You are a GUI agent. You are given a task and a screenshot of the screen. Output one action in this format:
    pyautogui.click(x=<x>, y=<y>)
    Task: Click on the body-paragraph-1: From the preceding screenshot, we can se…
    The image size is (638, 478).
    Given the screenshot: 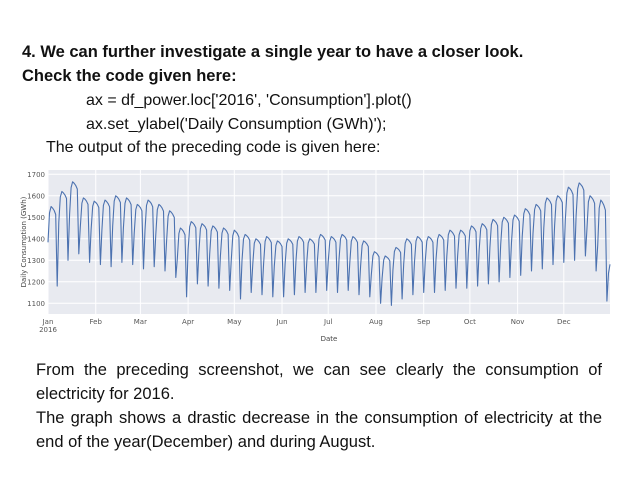 What is the action you would take?
    pyautogui.click(x=319, y=382)
    